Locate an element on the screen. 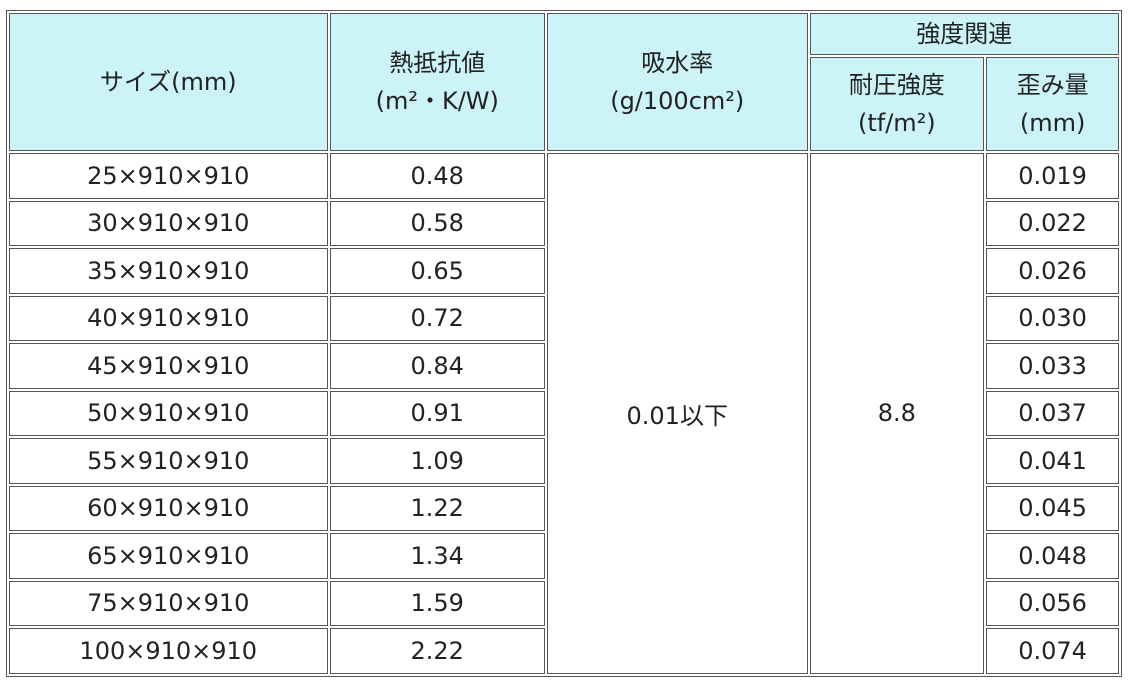 This screenshot has height=690, width=1128. header-cell: サイズ(mm) is located at coordinates (168, 82).